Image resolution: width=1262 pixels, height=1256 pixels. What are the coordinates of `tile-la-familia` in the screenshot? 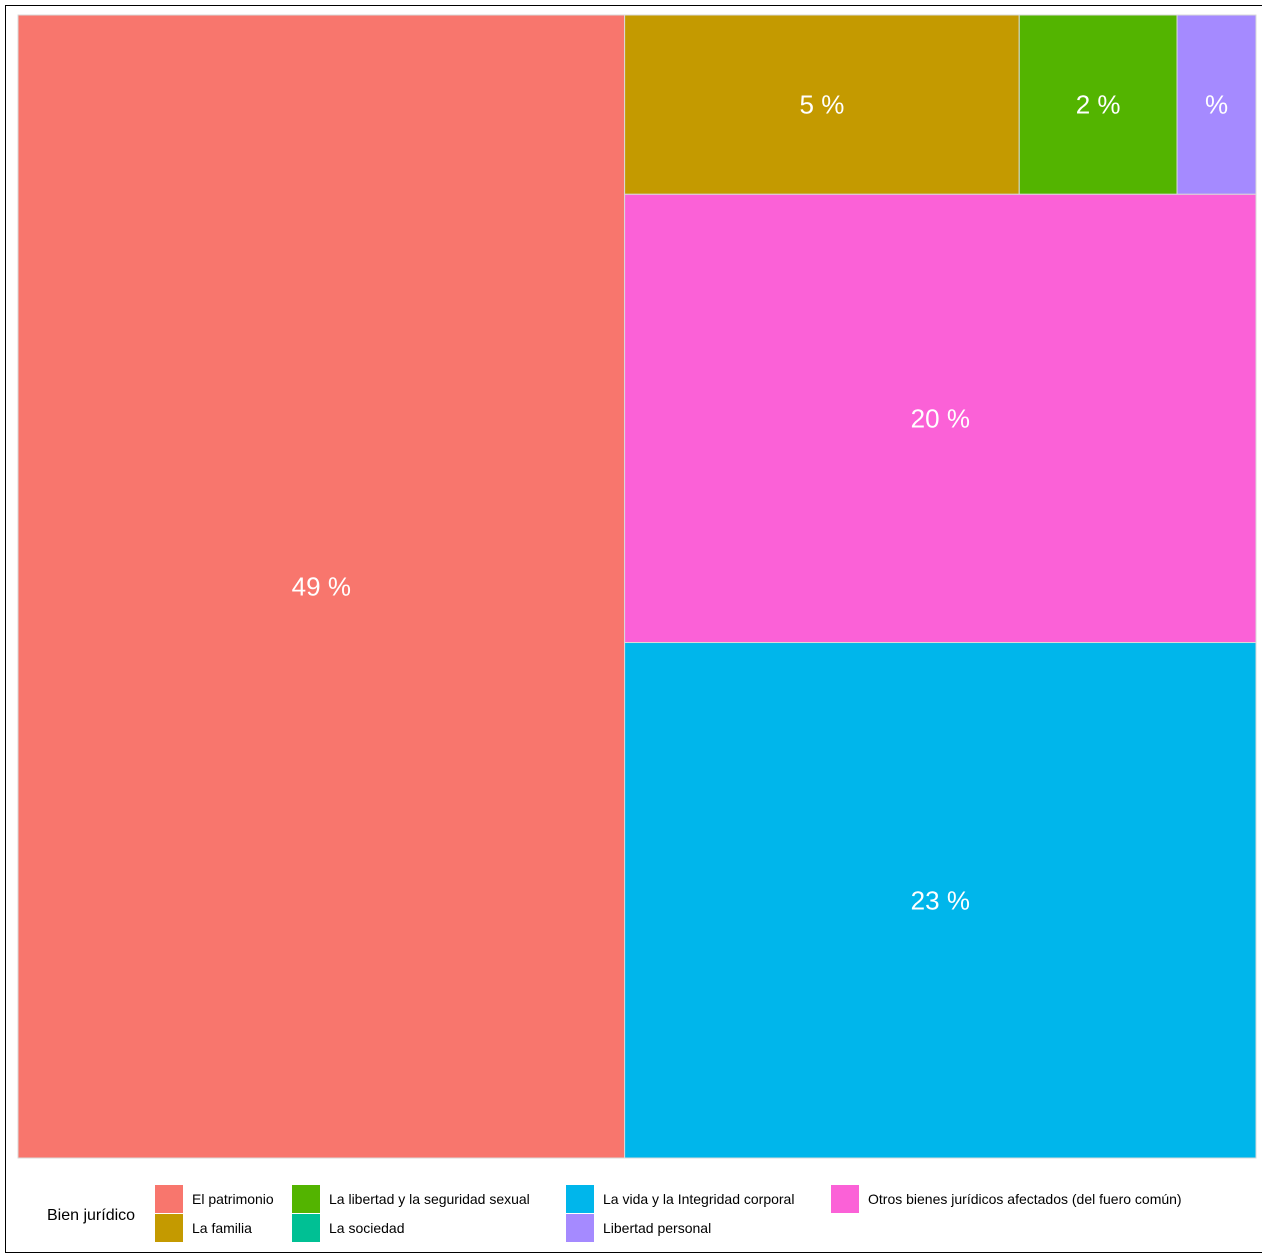 It's located at (822, 104).